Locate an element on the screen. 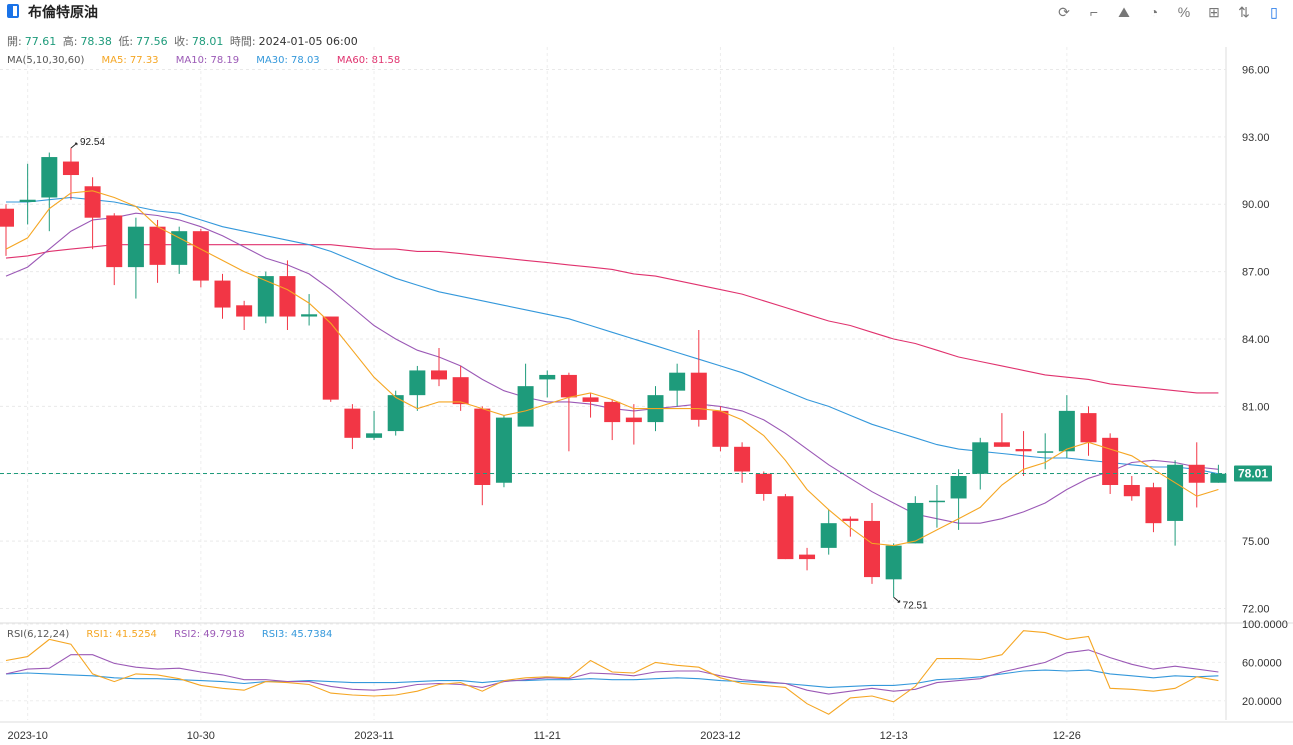 This screenshot has width=1293, height=745. time-tick-label: 10-30 is located at coordinates (201, 736).